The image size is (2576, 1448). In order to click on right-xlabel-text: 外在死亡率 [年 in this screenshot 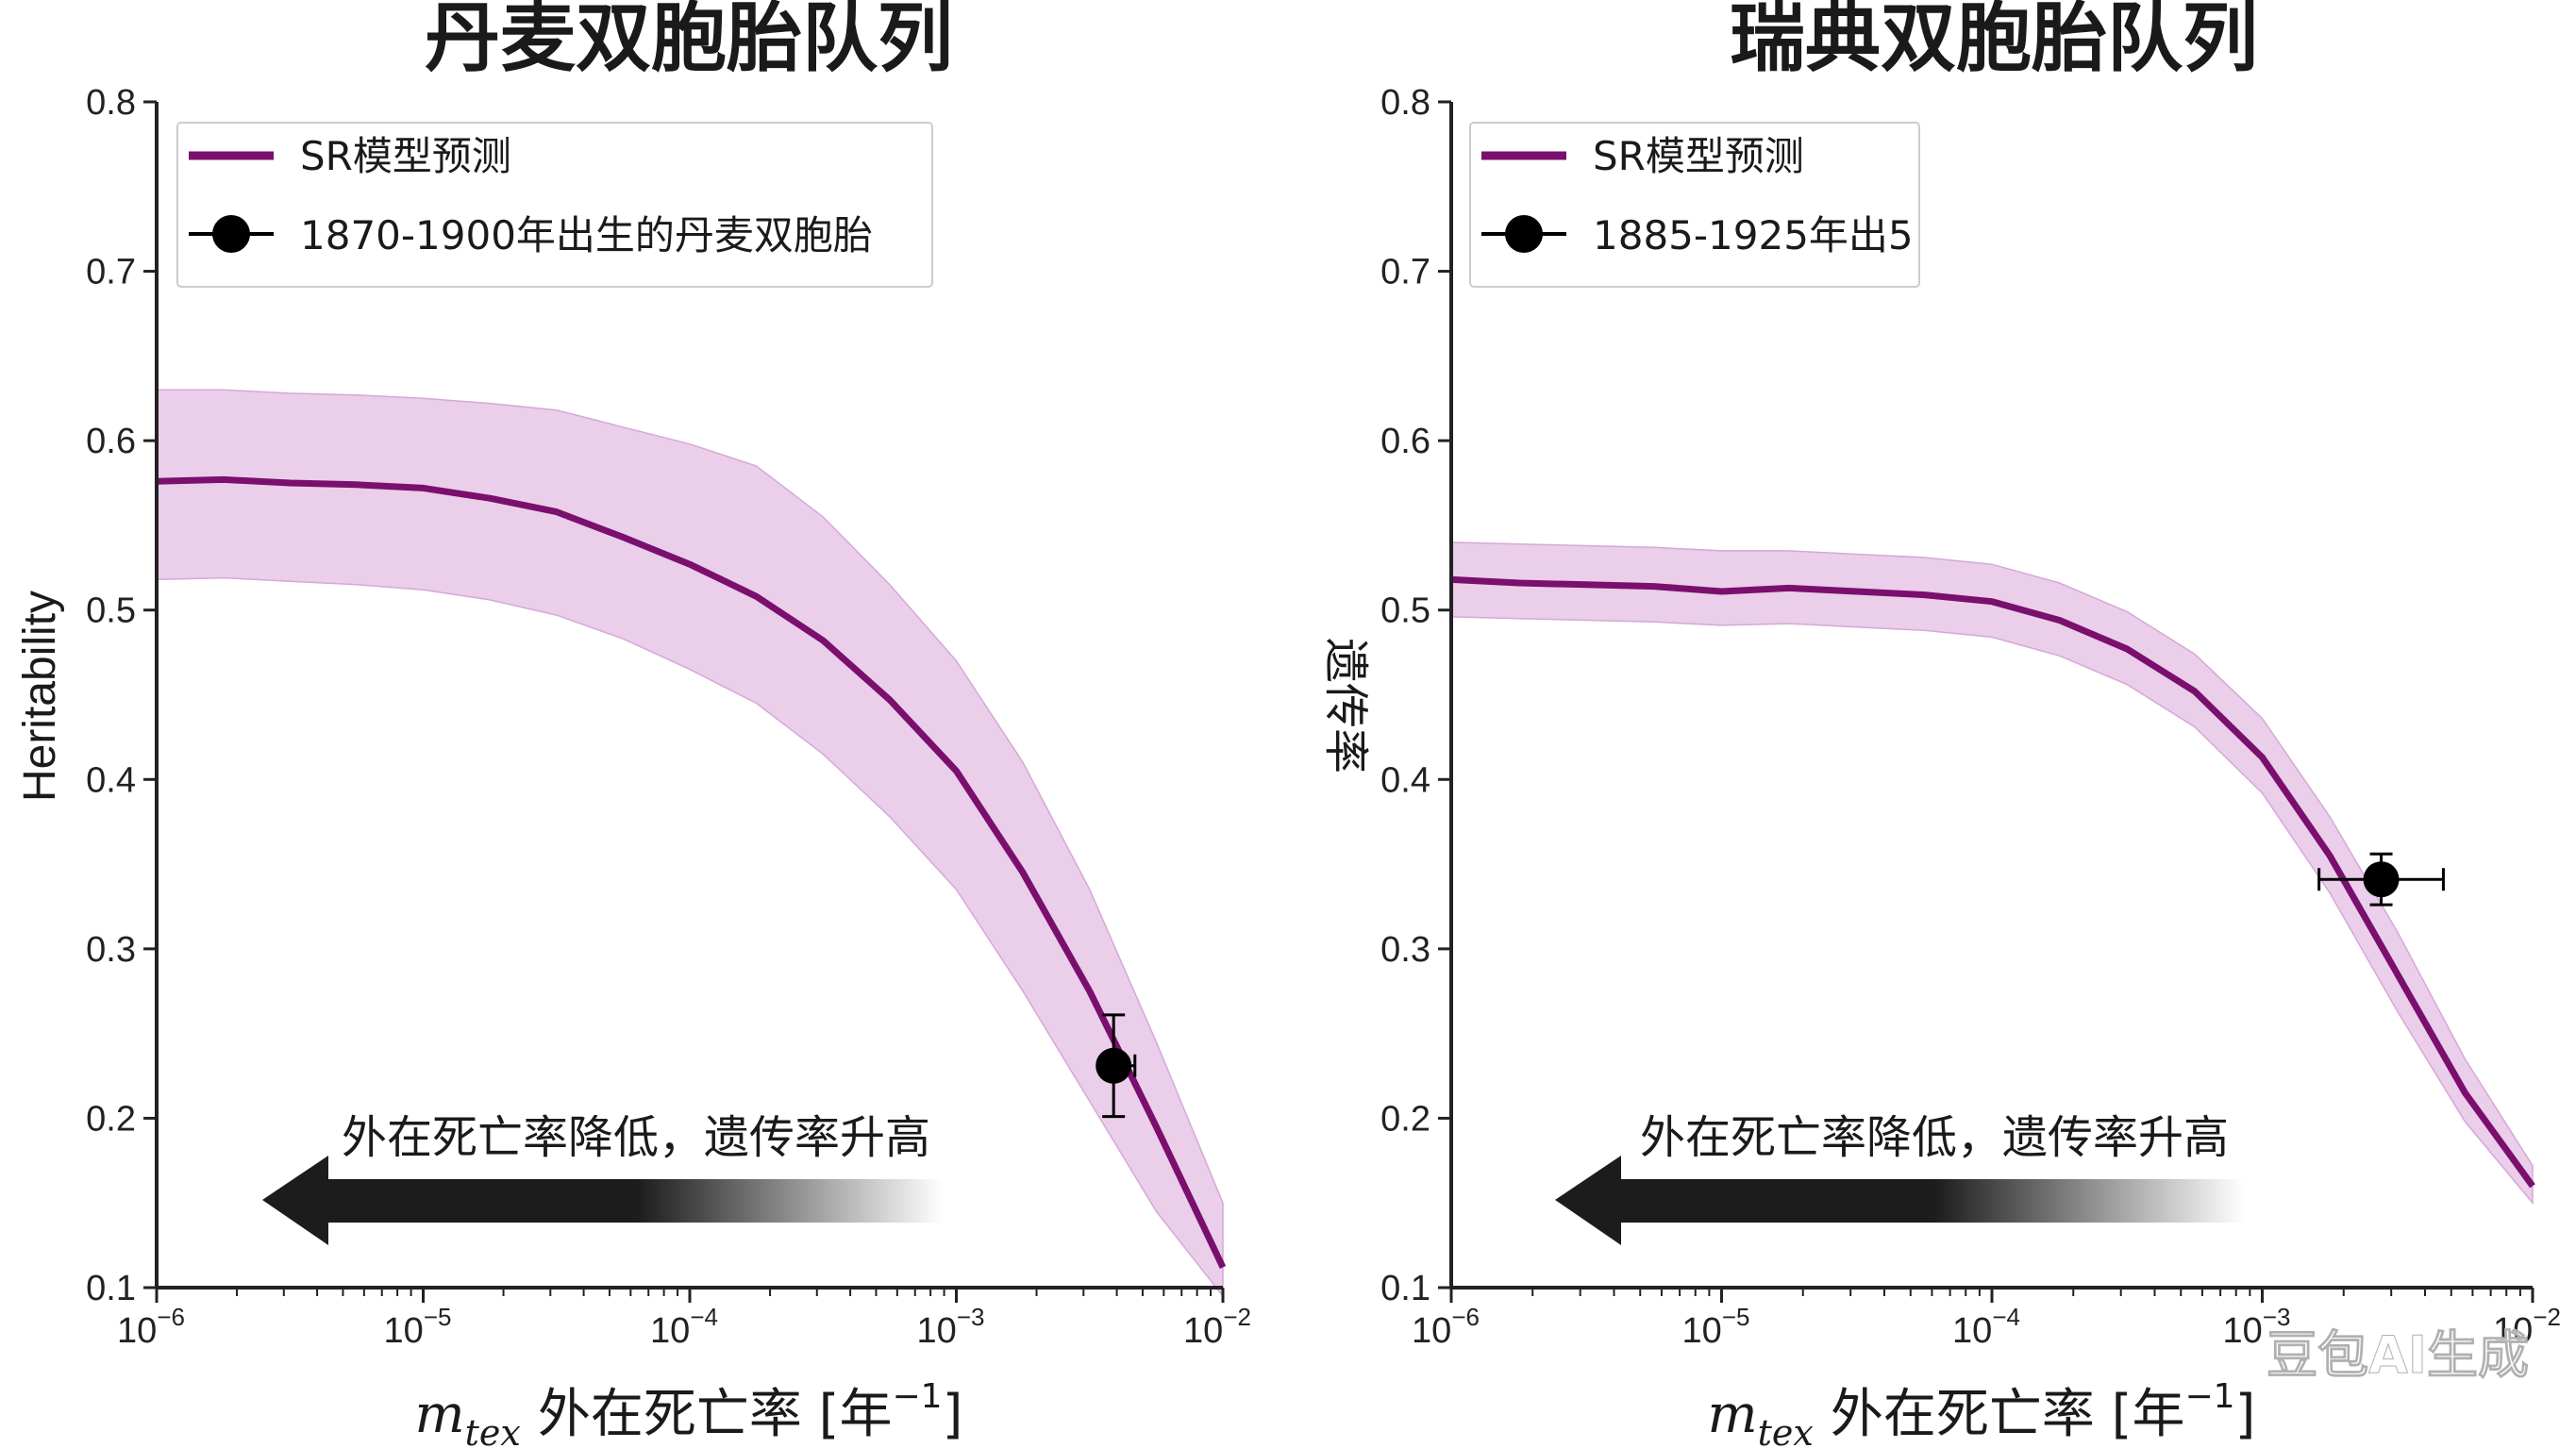, I will do `click(2008, 1414)`.